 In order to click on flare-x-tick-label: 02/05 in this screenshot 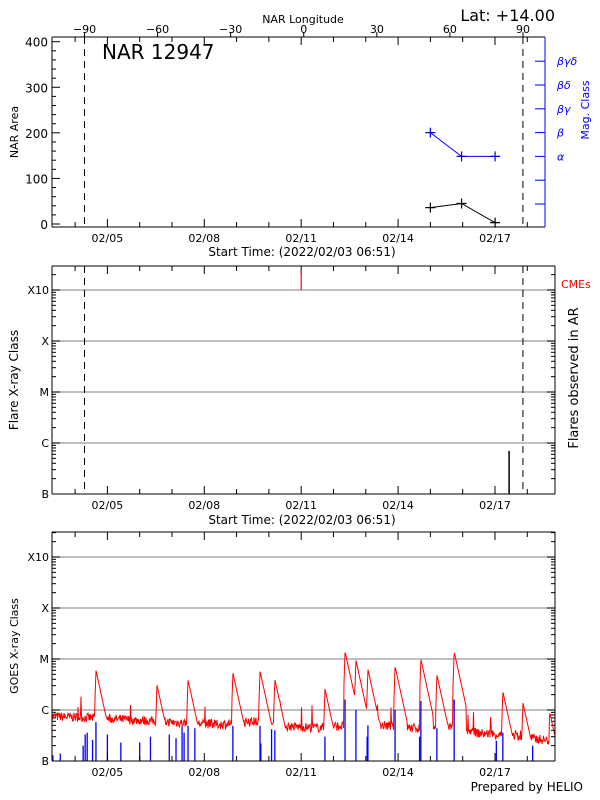, I will do `click(108, 505)`.